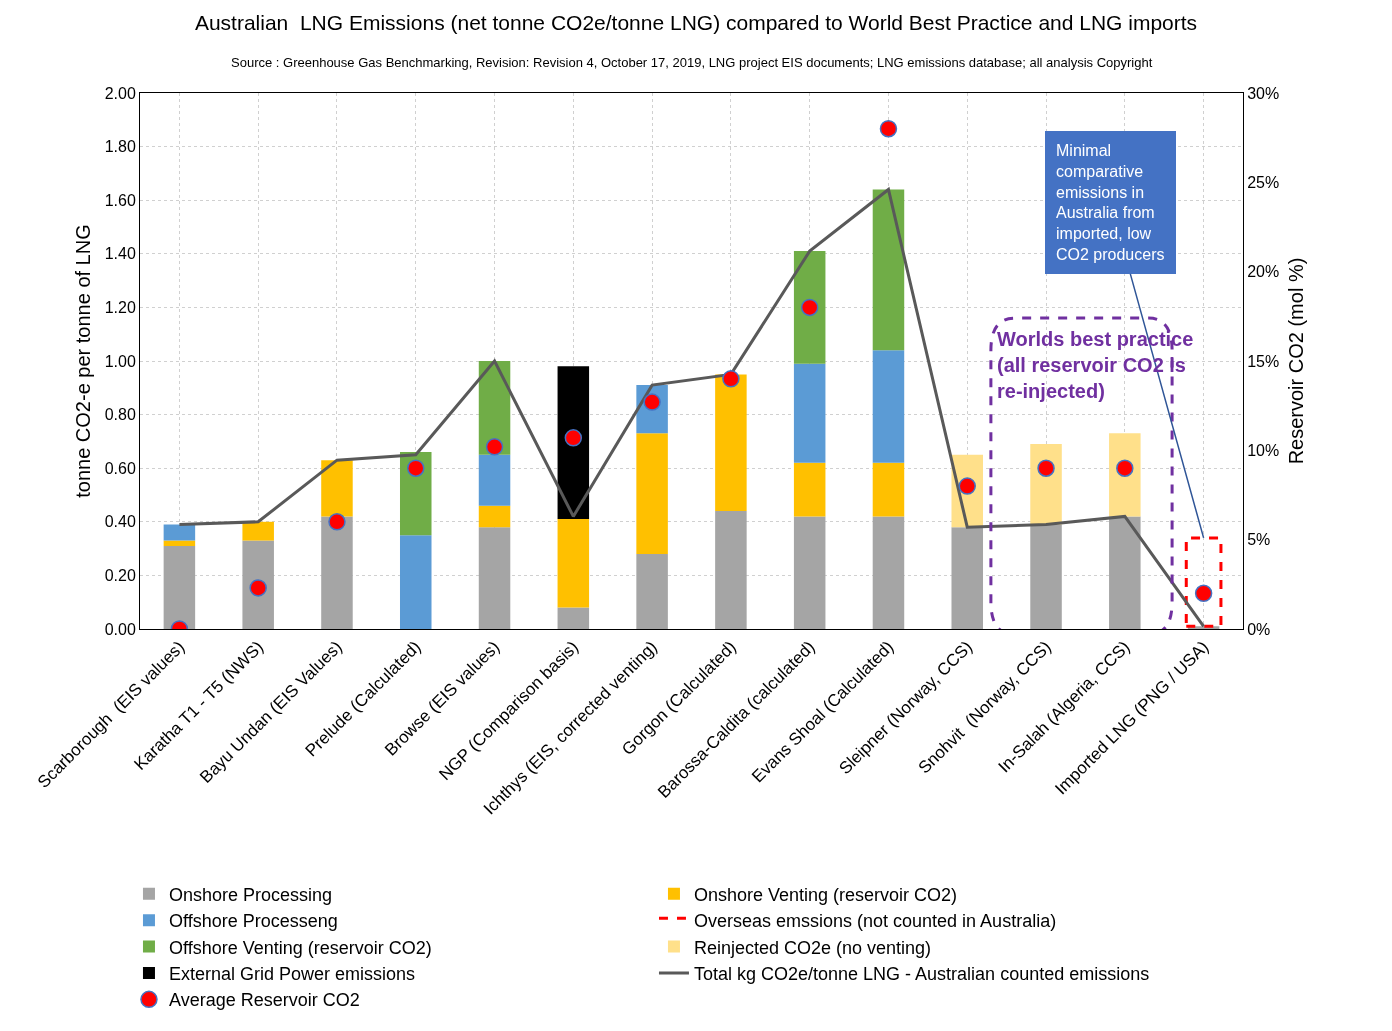  I want to click on legend-label: Offshore Venting (reservoir CO2), so click(300, 947).